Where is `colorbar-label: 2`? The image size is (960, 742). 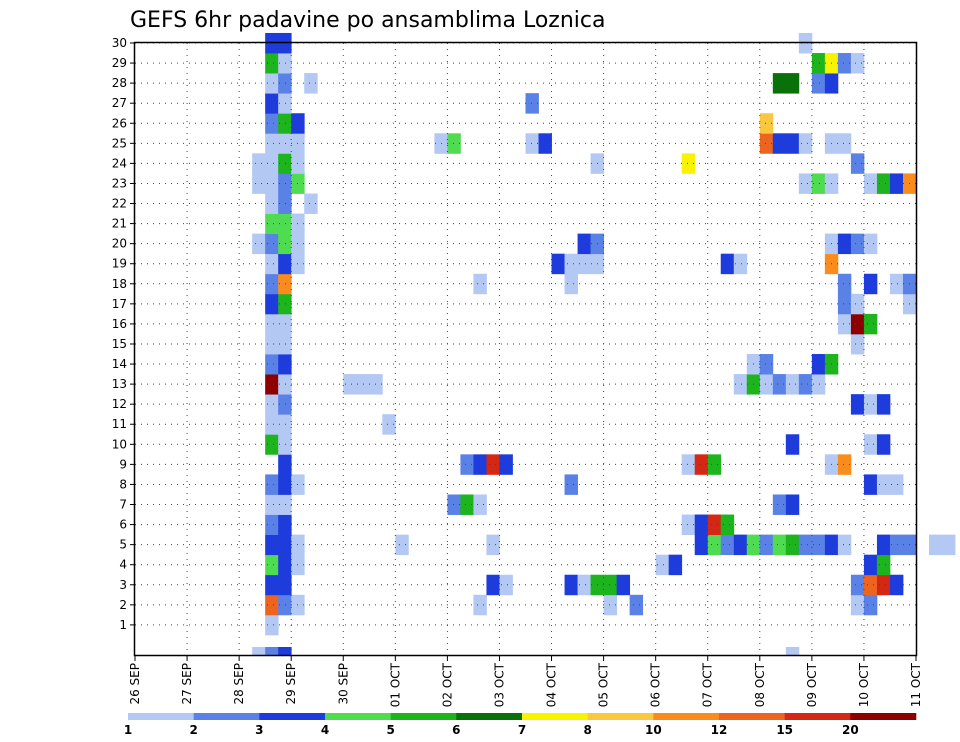
colorbar-label: 2 is located at coordinates (193, 730).